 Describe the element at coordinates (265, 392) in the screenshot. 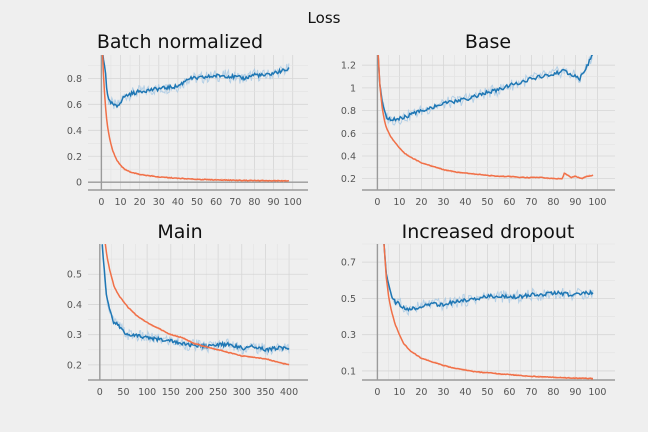

I see `x-tick-label: 350` at that location.